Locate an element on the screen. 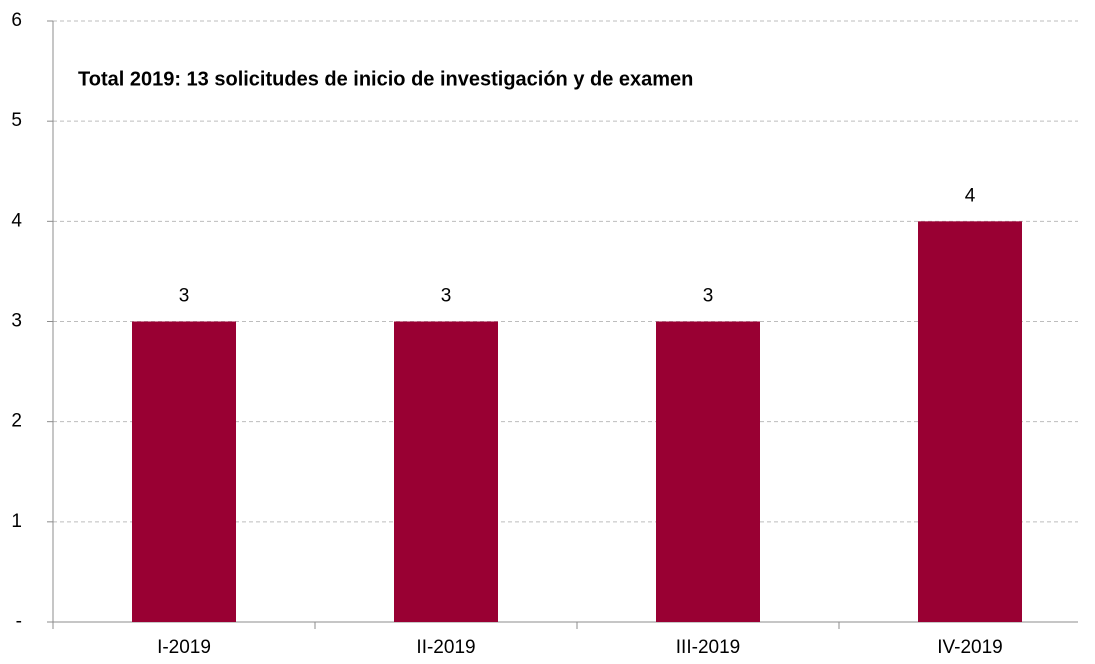 The image size is (1095, 664). y-tick-label: 5 is located at coordinates (16, 120).